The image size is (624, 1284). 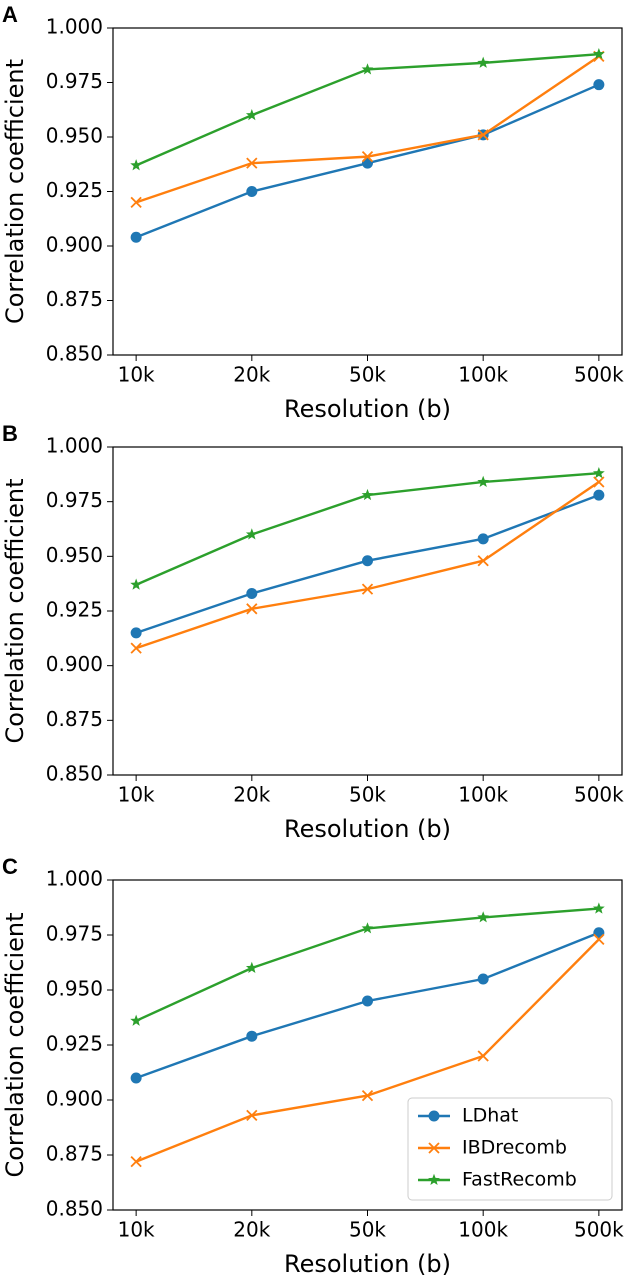 What do you see at coordinates (10, 14) in the screenshot?
I see `panel-label: A` at bounding box center [10, 14].